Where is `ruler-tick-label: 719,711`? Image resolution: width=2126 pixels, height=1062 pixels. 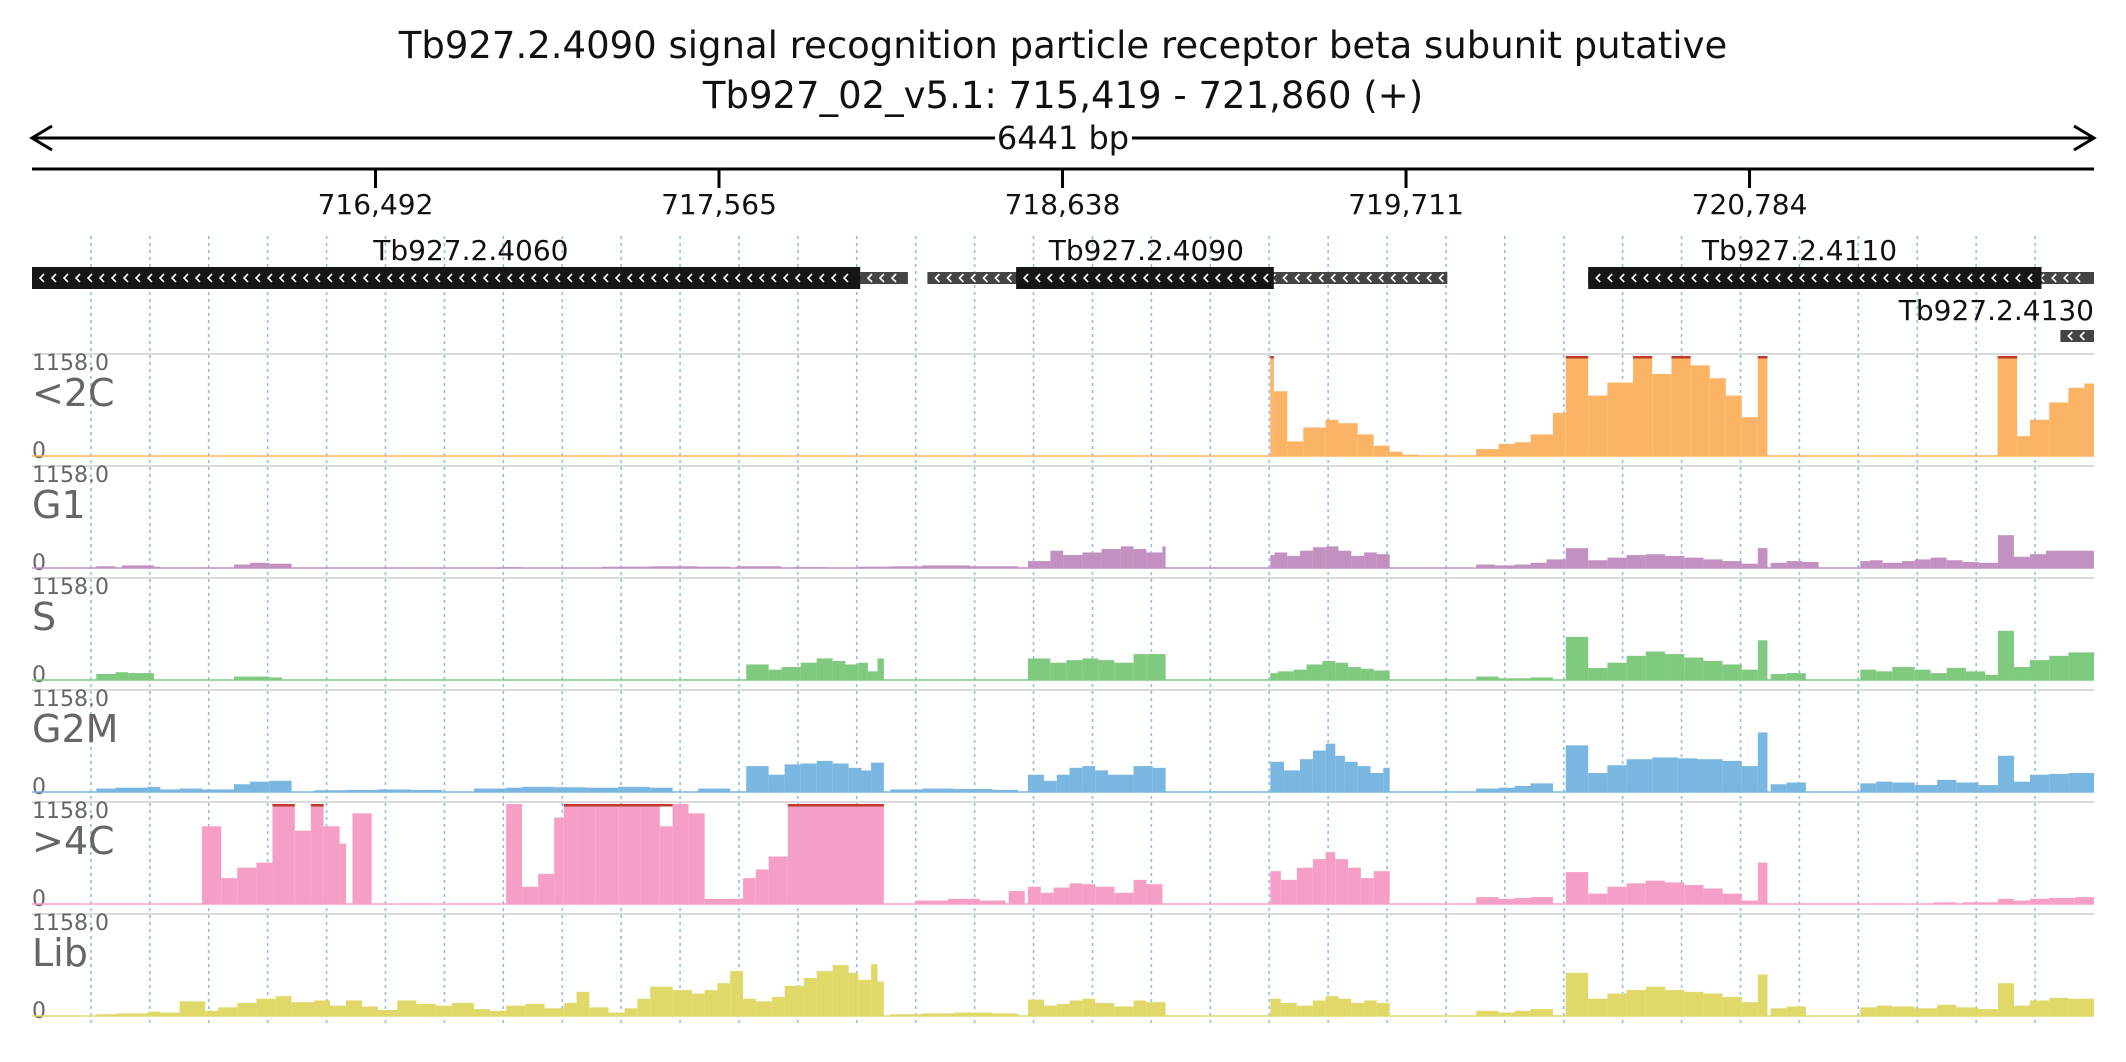 ruler-tick-label: 719,711 is located at coordinates (1406, 204).